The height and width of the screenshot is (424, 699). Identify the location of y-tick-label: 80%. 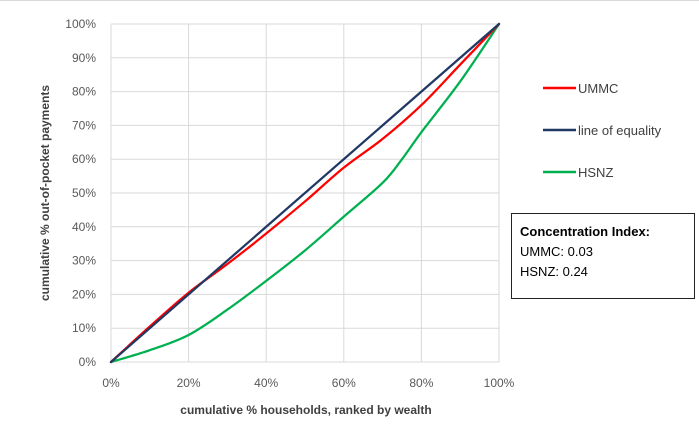
(84, 92).